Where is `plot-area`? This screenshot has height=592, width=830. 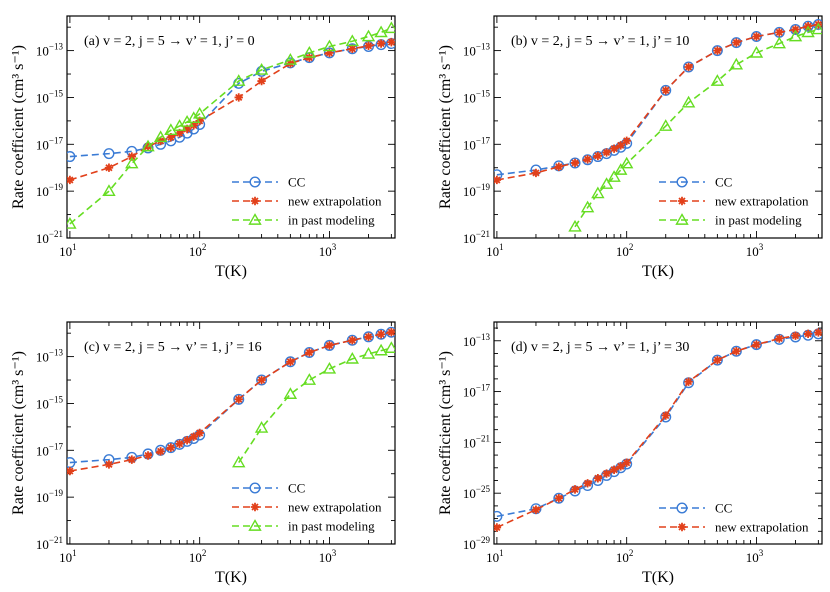 plot-area is located at coordinates (658, 430).